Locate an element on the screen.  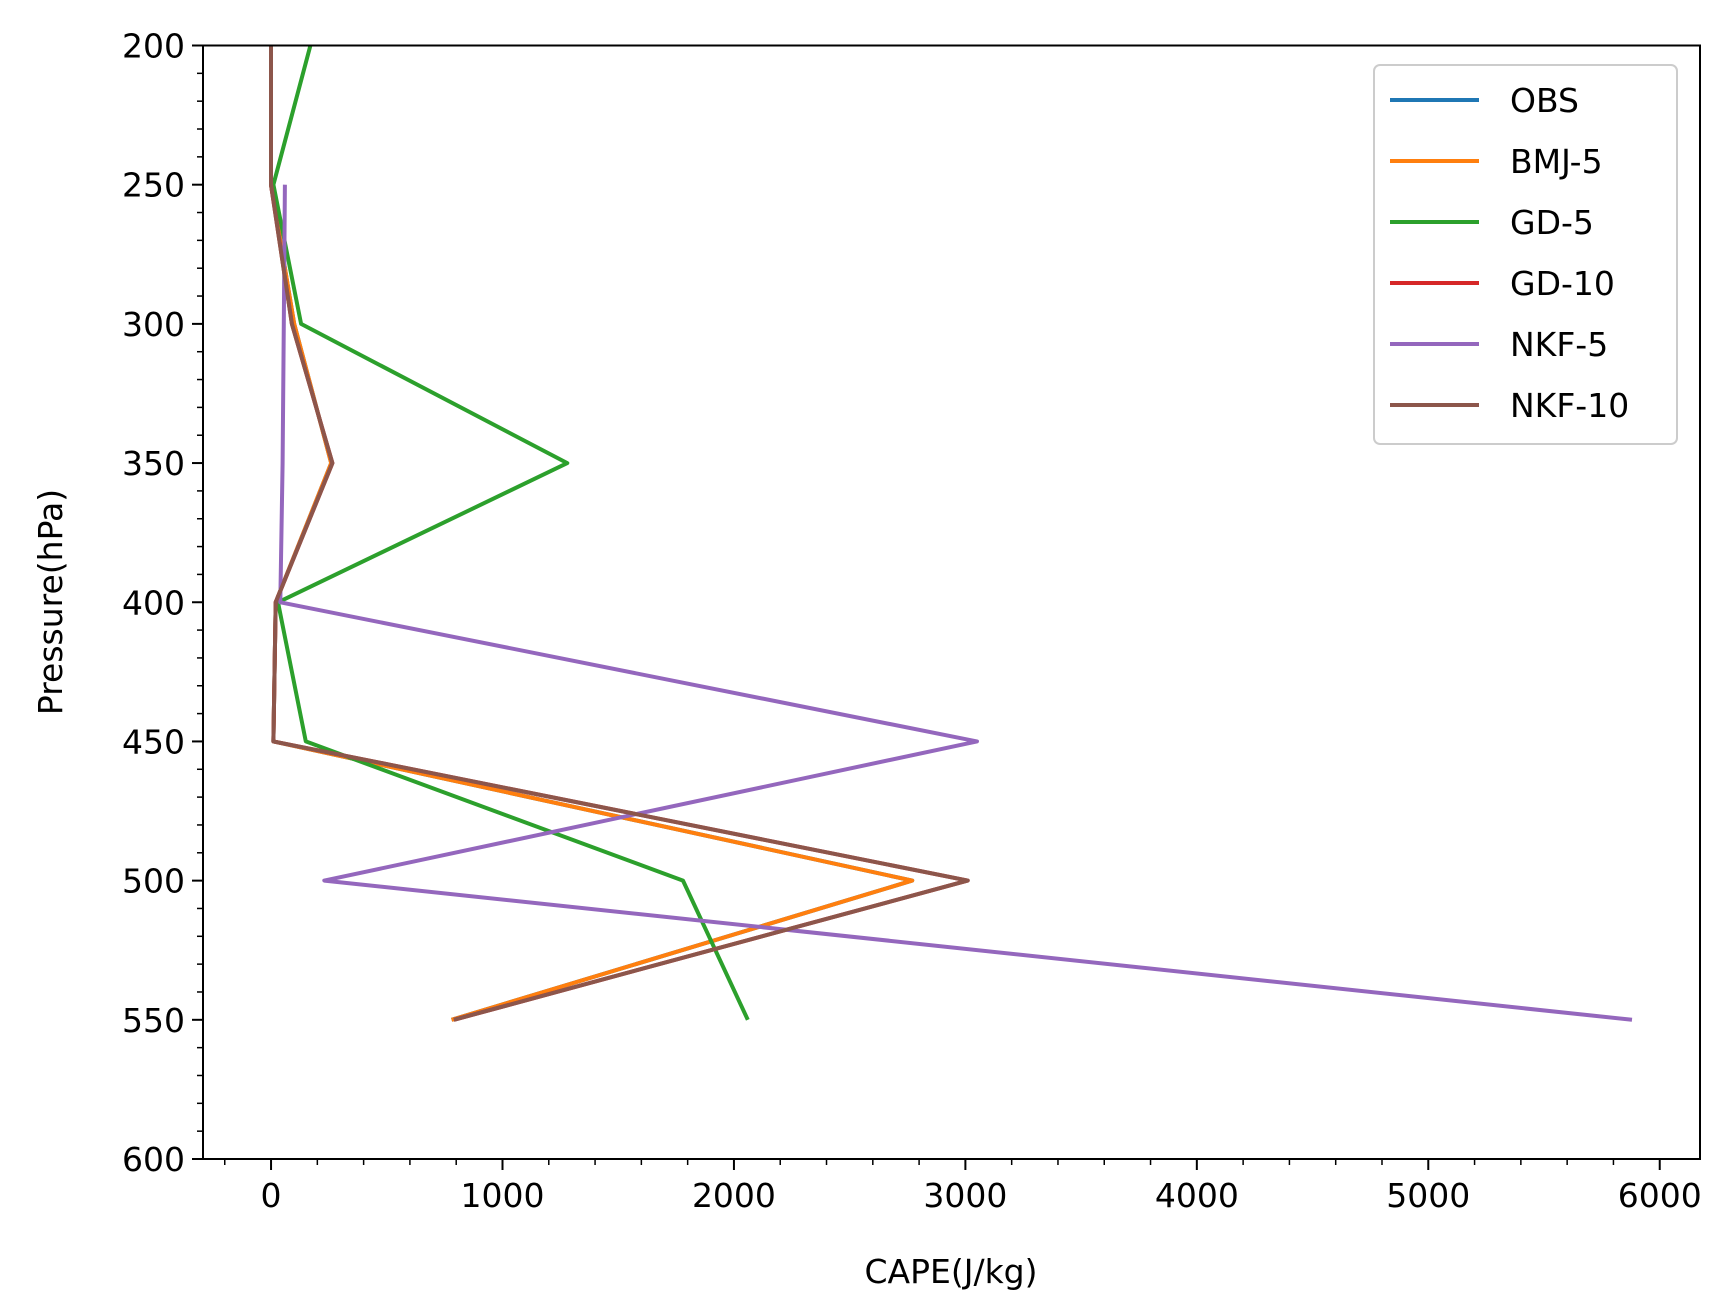
y-tick-label: 500 is located at coordinates (153, 881).